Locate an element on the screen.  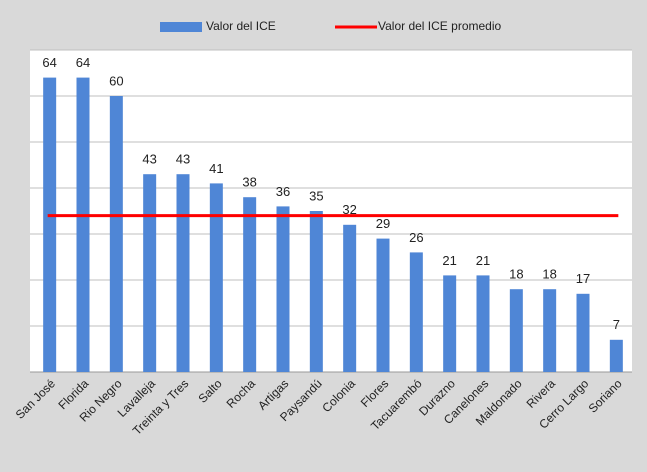
data-label: 17 is located at coordinates (583, 278).